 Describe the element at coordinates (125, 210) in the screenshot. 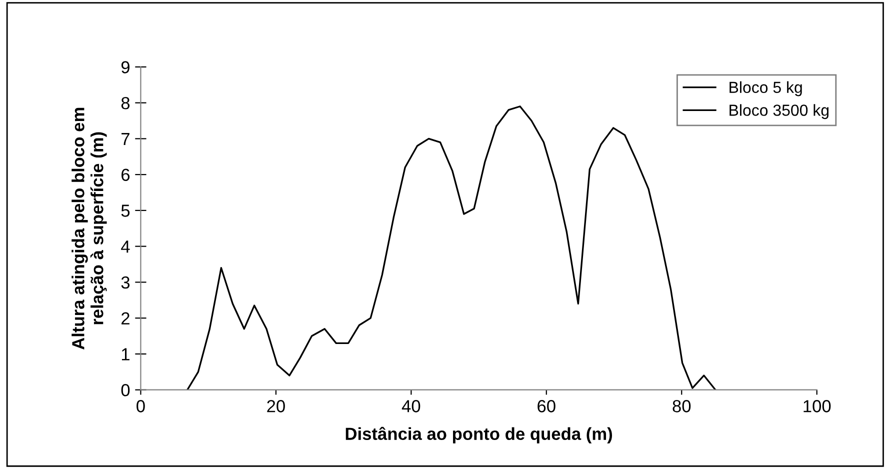

I see `y-tick-label: 5` at that location.